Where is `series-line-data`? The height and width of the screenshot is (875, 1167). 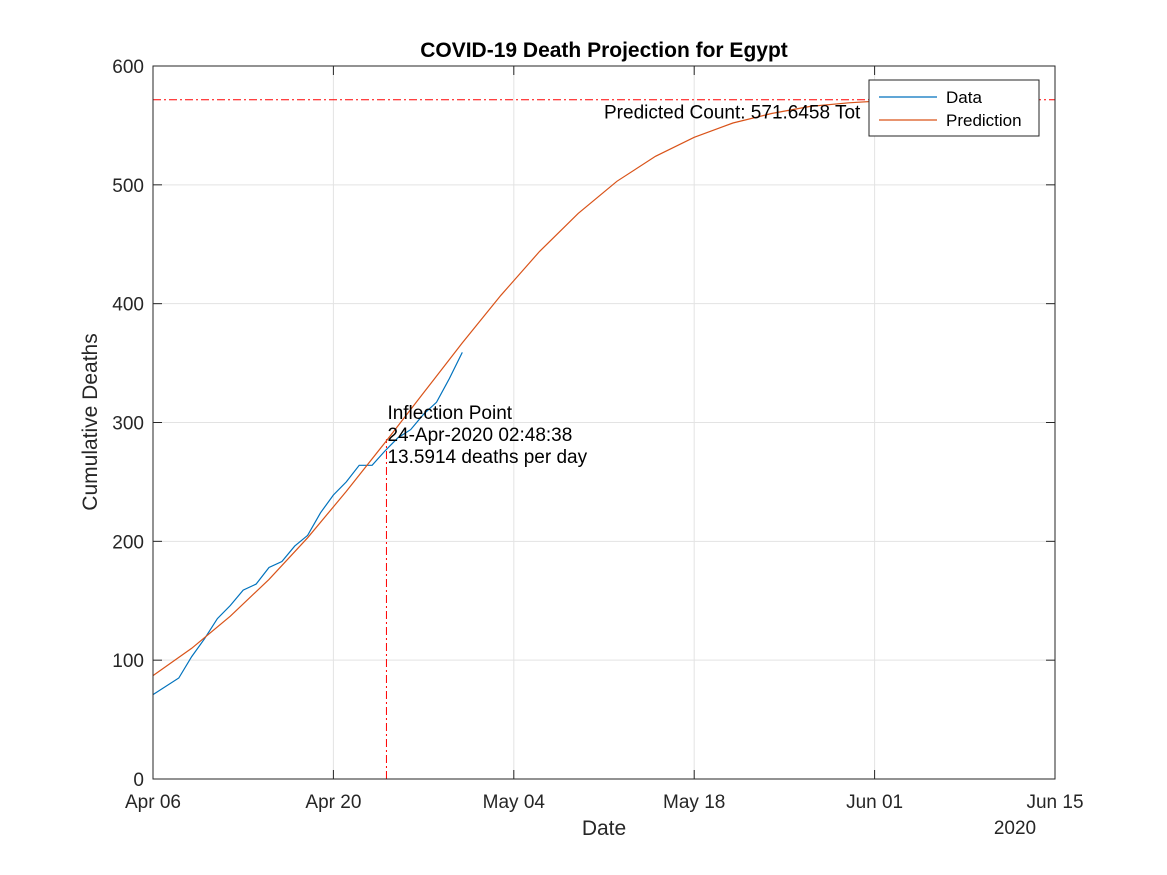
series-line-data is located at coordinates (307, 524).